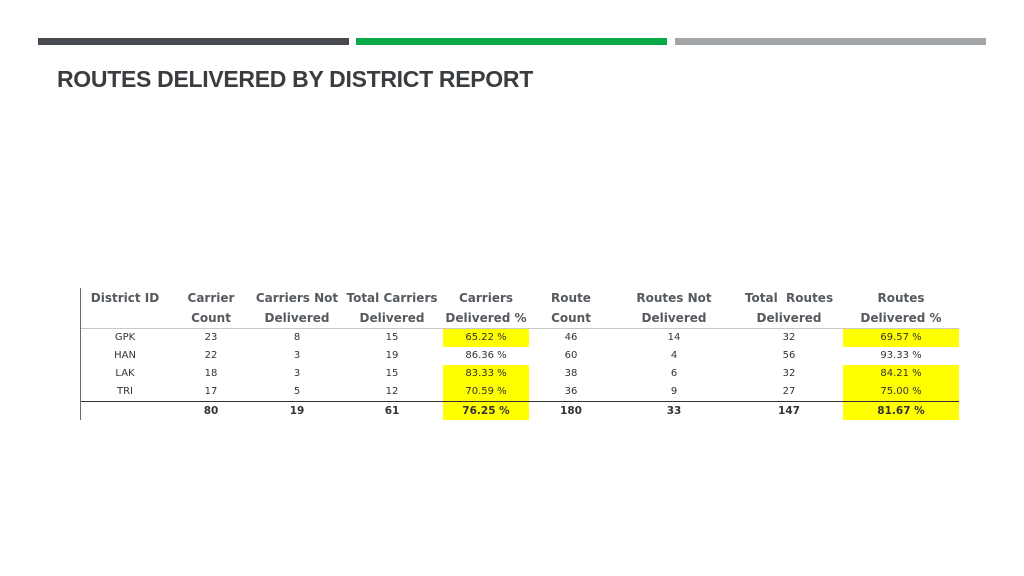 This screenshot has height=576, width=1024. I want to click on cell-route-count: 38, so click(571, 373).